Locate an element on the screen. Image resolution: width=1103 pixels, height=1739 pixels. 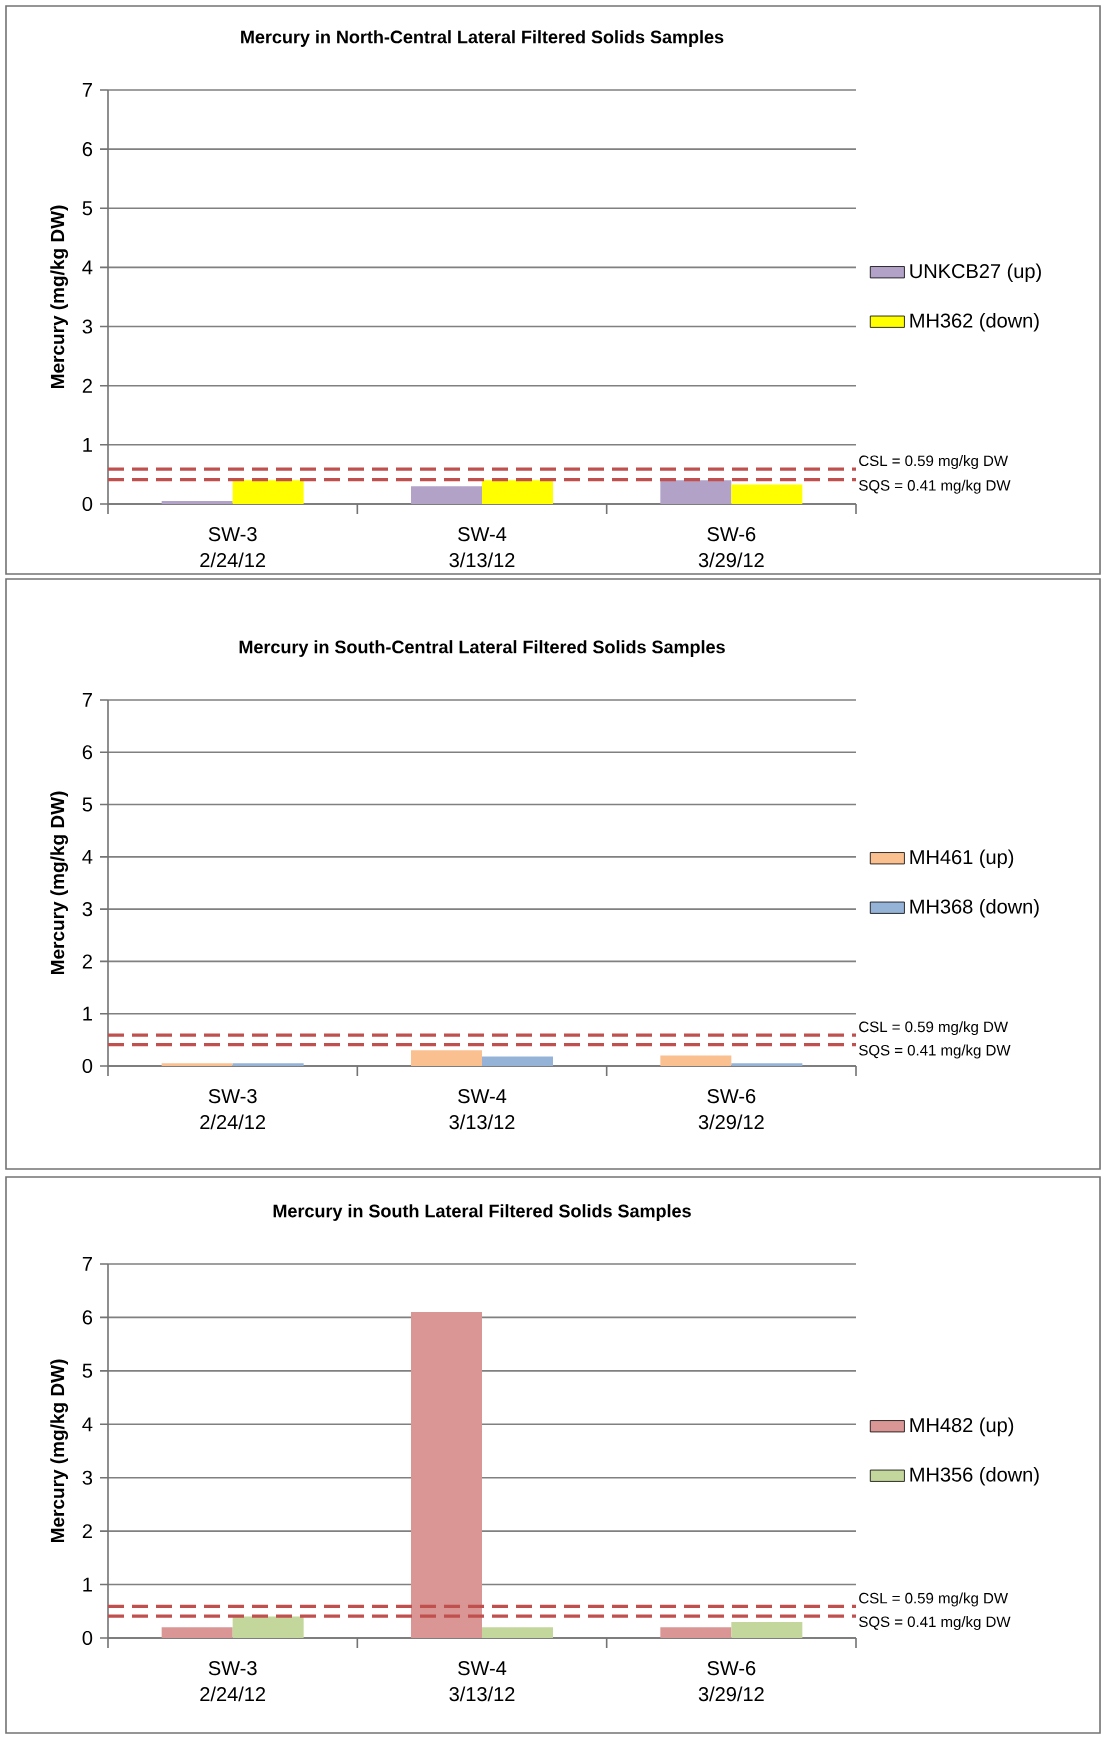
legend-label: MH362 (down) is located at coordinates (974, 322).